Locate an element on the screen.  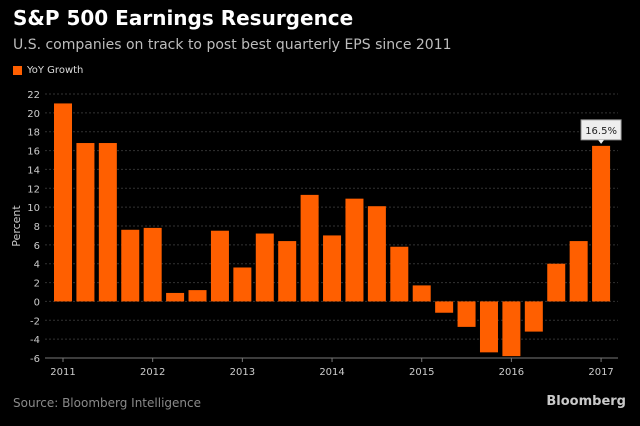
x-tick-label: 2014 is located at coordinates (331, 372).